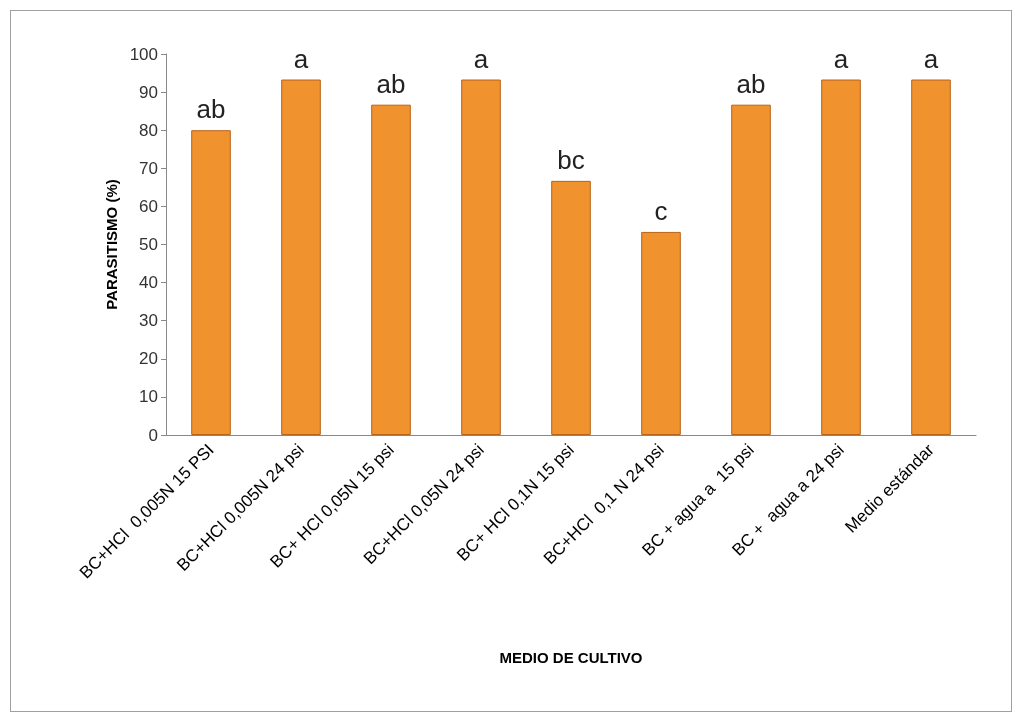 The height and width of the screenshot is (721, 1024). I want to click on y-tick-label: 60, so click(148, 206).